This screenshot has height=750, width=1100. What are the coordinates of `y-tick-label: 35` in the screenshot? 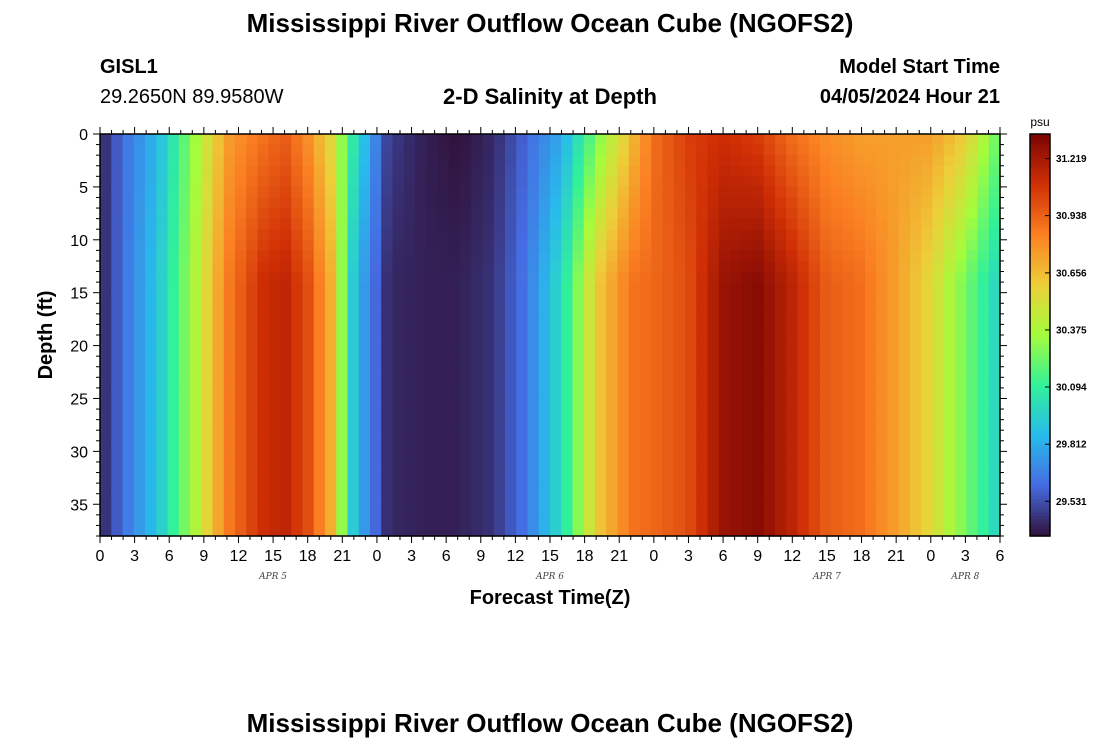 It's located at (79, 505).